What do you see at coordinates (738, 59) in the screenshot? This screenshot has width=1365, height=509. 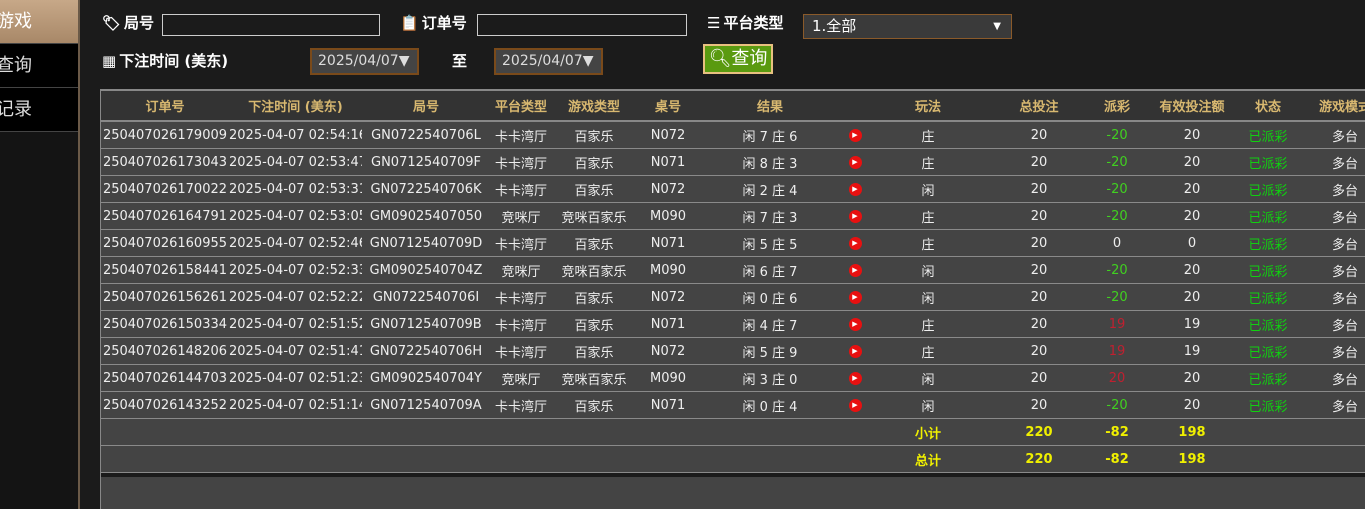 I see `query-button: 🔍︎查询` at bounding box center [738, 59].